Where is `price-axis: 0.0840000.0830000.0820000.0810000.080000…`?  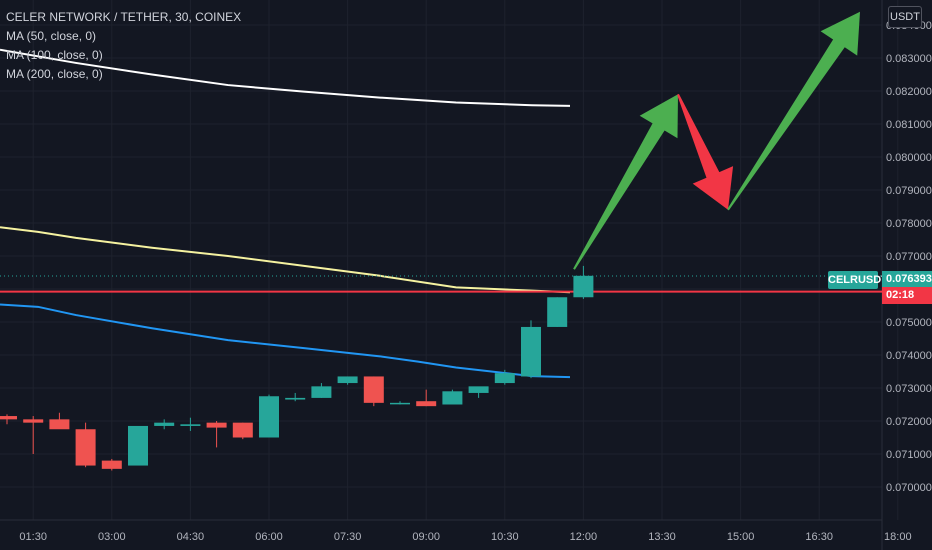 price-axis: 0.0840000.0830000.0820000.0810000.080000… is located at coordinates (909, 257).